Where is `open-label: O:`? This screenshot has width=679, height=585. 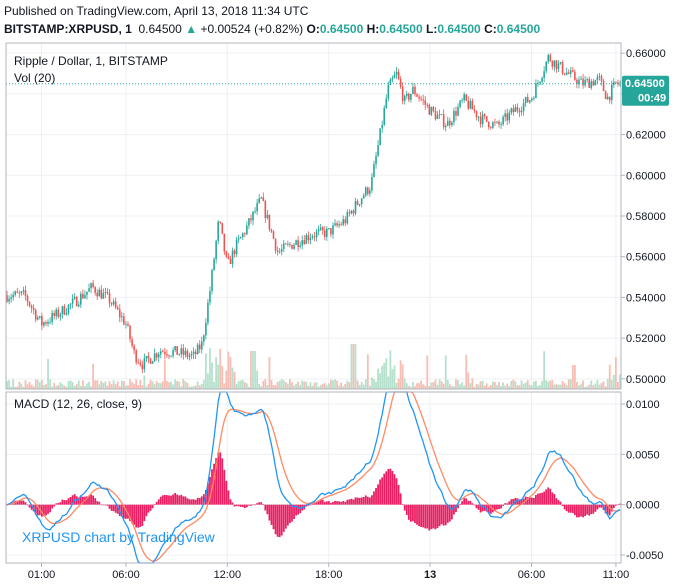
open-label: O: is located at coordinates (313, 29).